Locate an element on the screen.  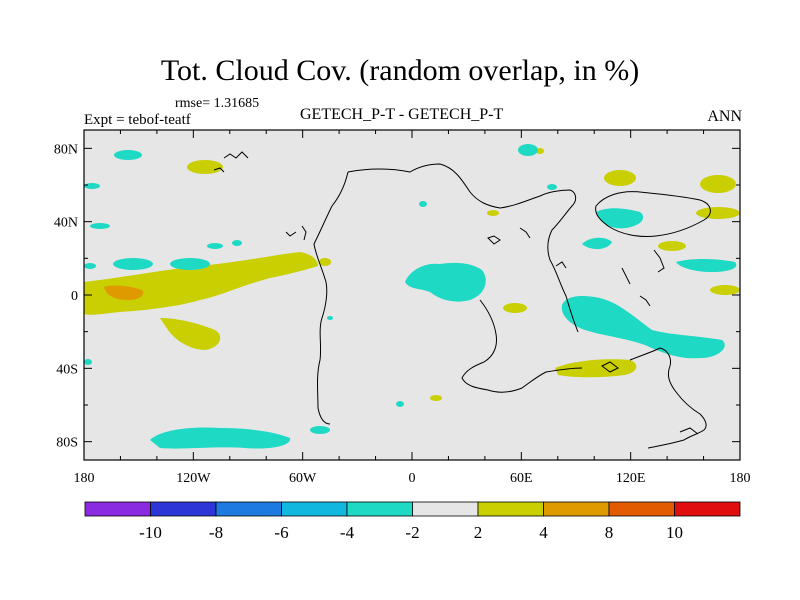
lat-tick-label: 80N is located at coordinates (66, 149).